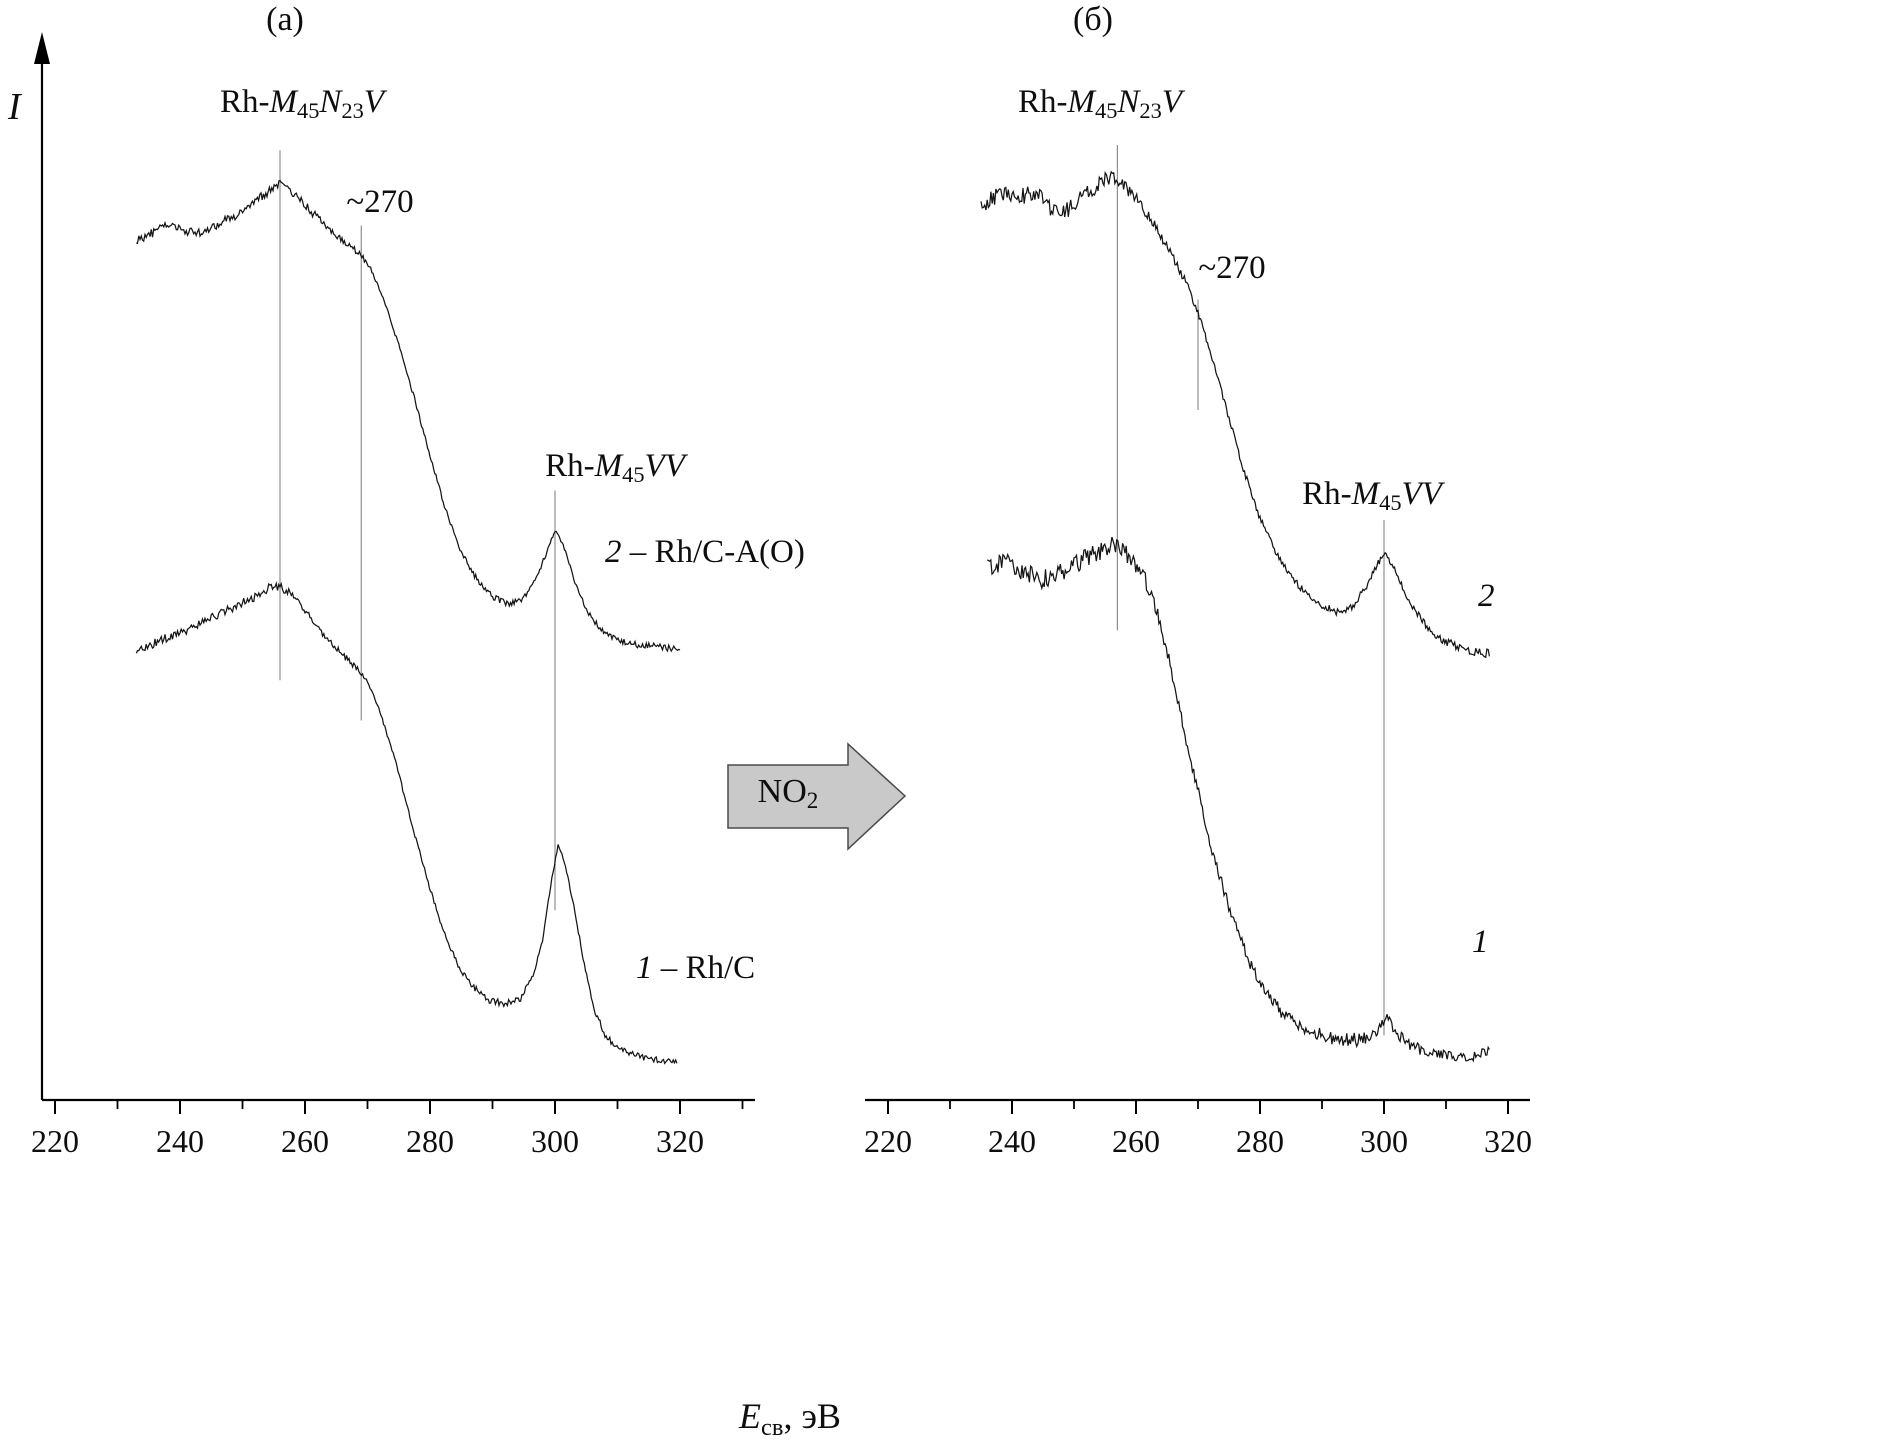 This screenshot has width=1895, height=1454. What do you see at coordinates (1480, 942) in the screenshot?
I see `curve-1-label-panel-b: 1` at bounding box center [1480, 942].